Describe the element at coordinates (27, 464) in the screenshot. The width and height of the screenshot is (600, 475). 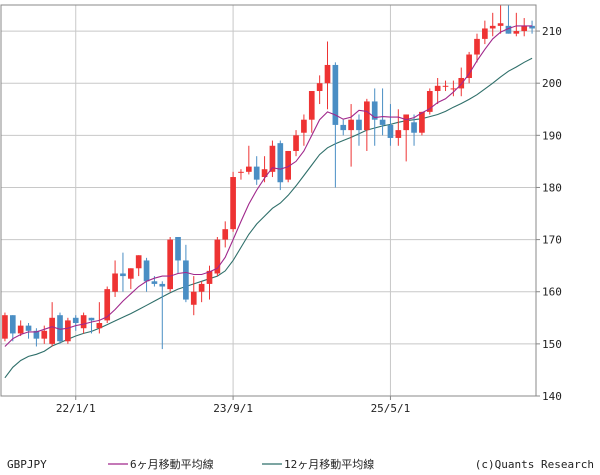
I see `symbol-label: GBPJPY` at that location.